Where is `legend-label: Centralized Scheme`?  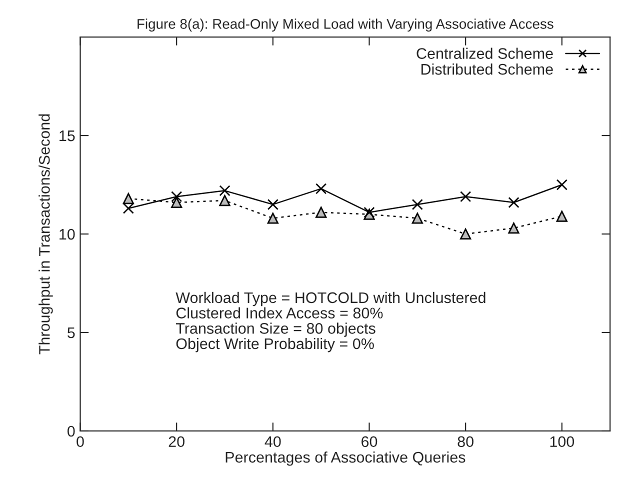
legend-label: Centralized Scheme is located at coordinates (484, 53).